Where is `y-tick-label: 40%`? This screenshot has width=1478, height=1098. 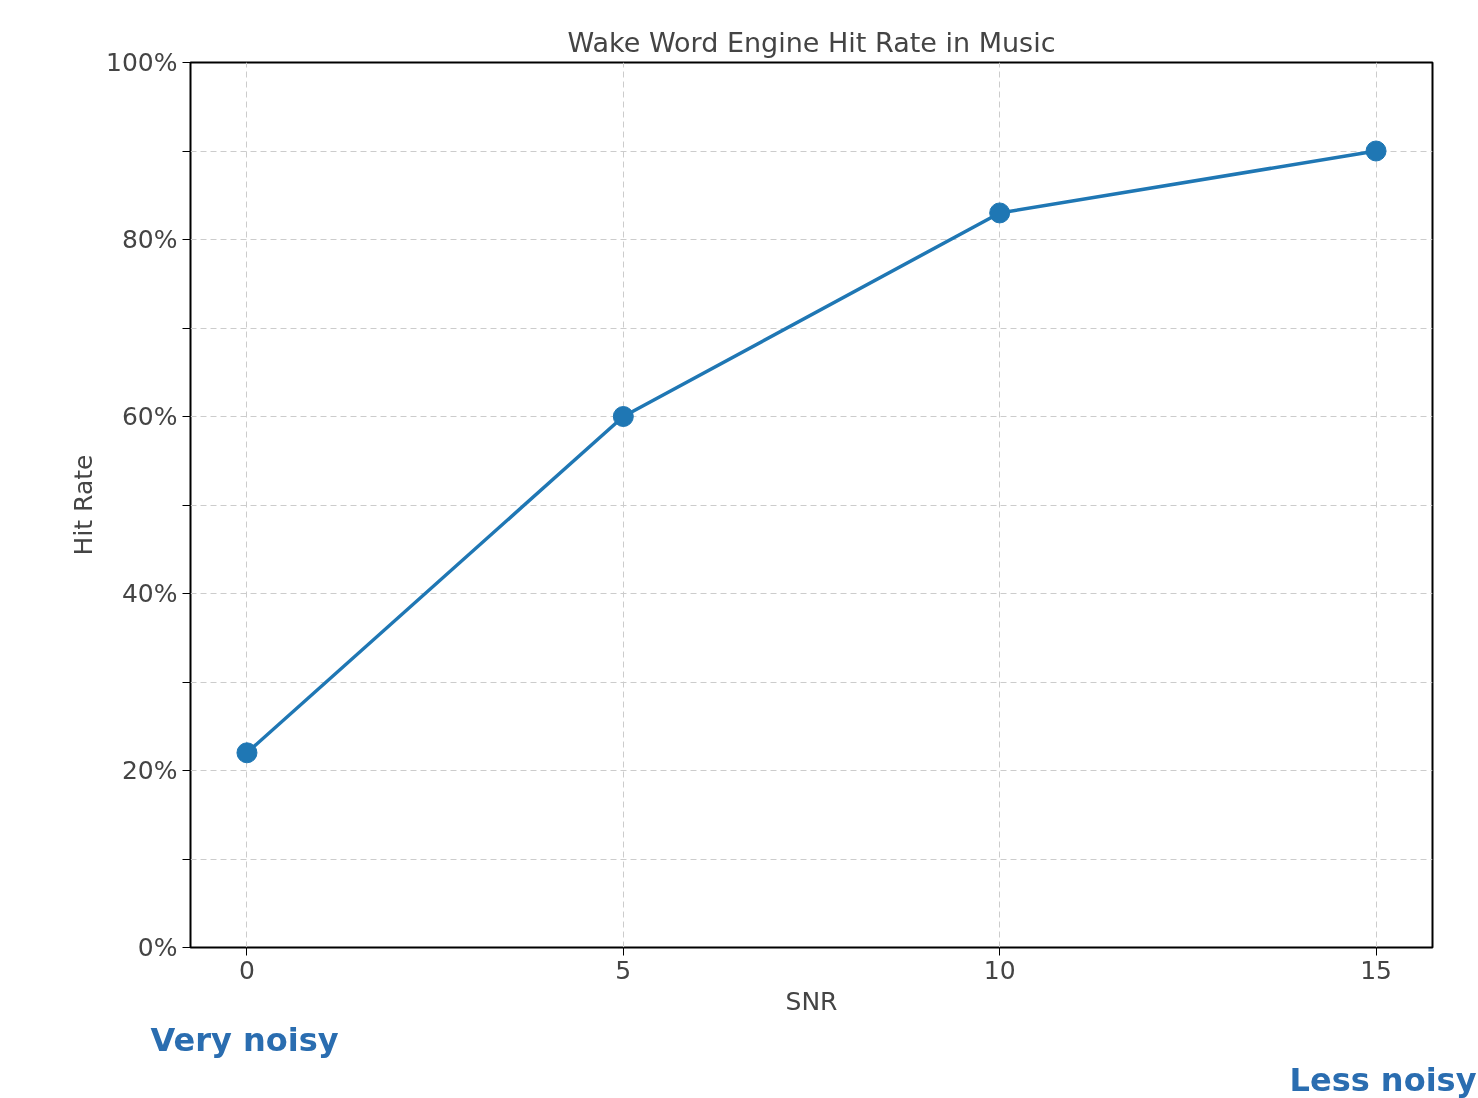
y-tick-label: 40% is located at coordinates (149, 593).